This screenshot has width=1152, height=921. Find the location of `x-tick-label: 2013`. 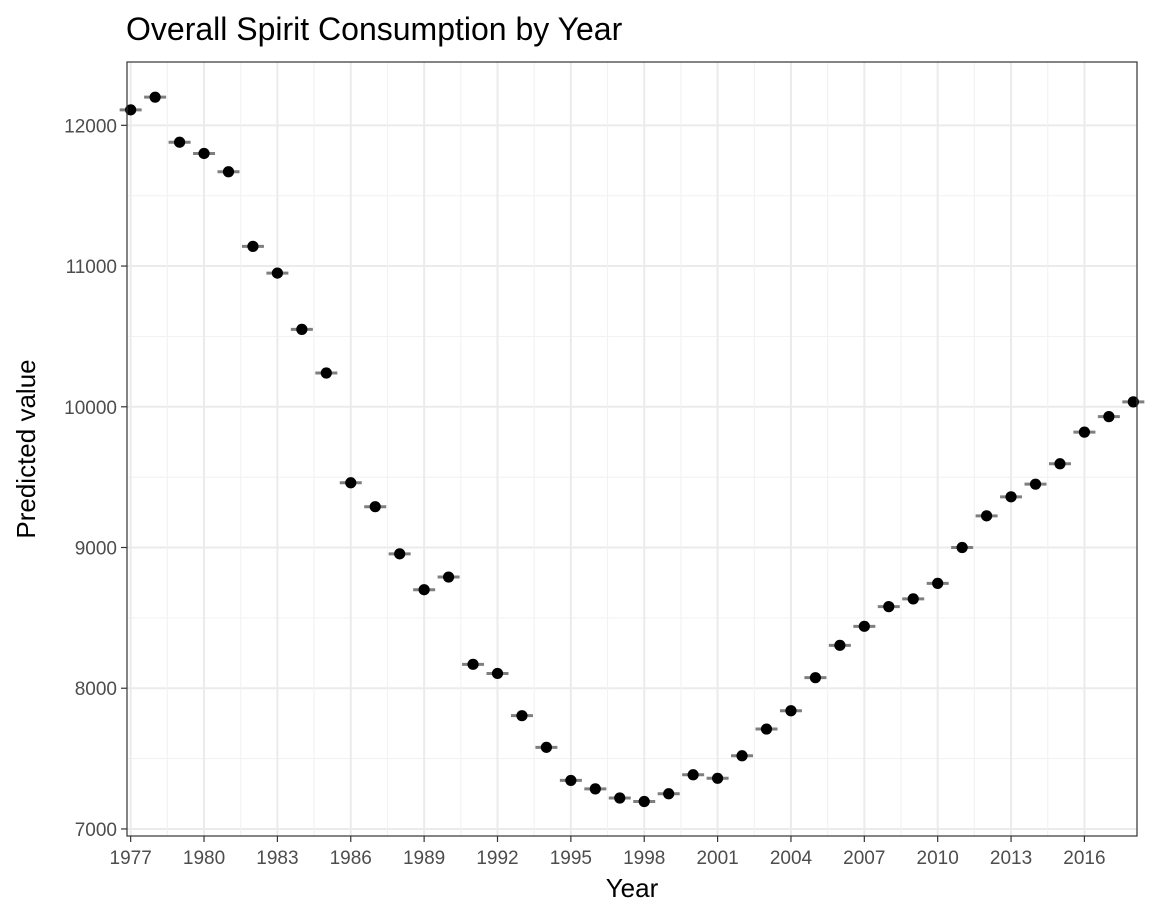

x-tick-label: 2013 is located at coordinates (1011, 858).